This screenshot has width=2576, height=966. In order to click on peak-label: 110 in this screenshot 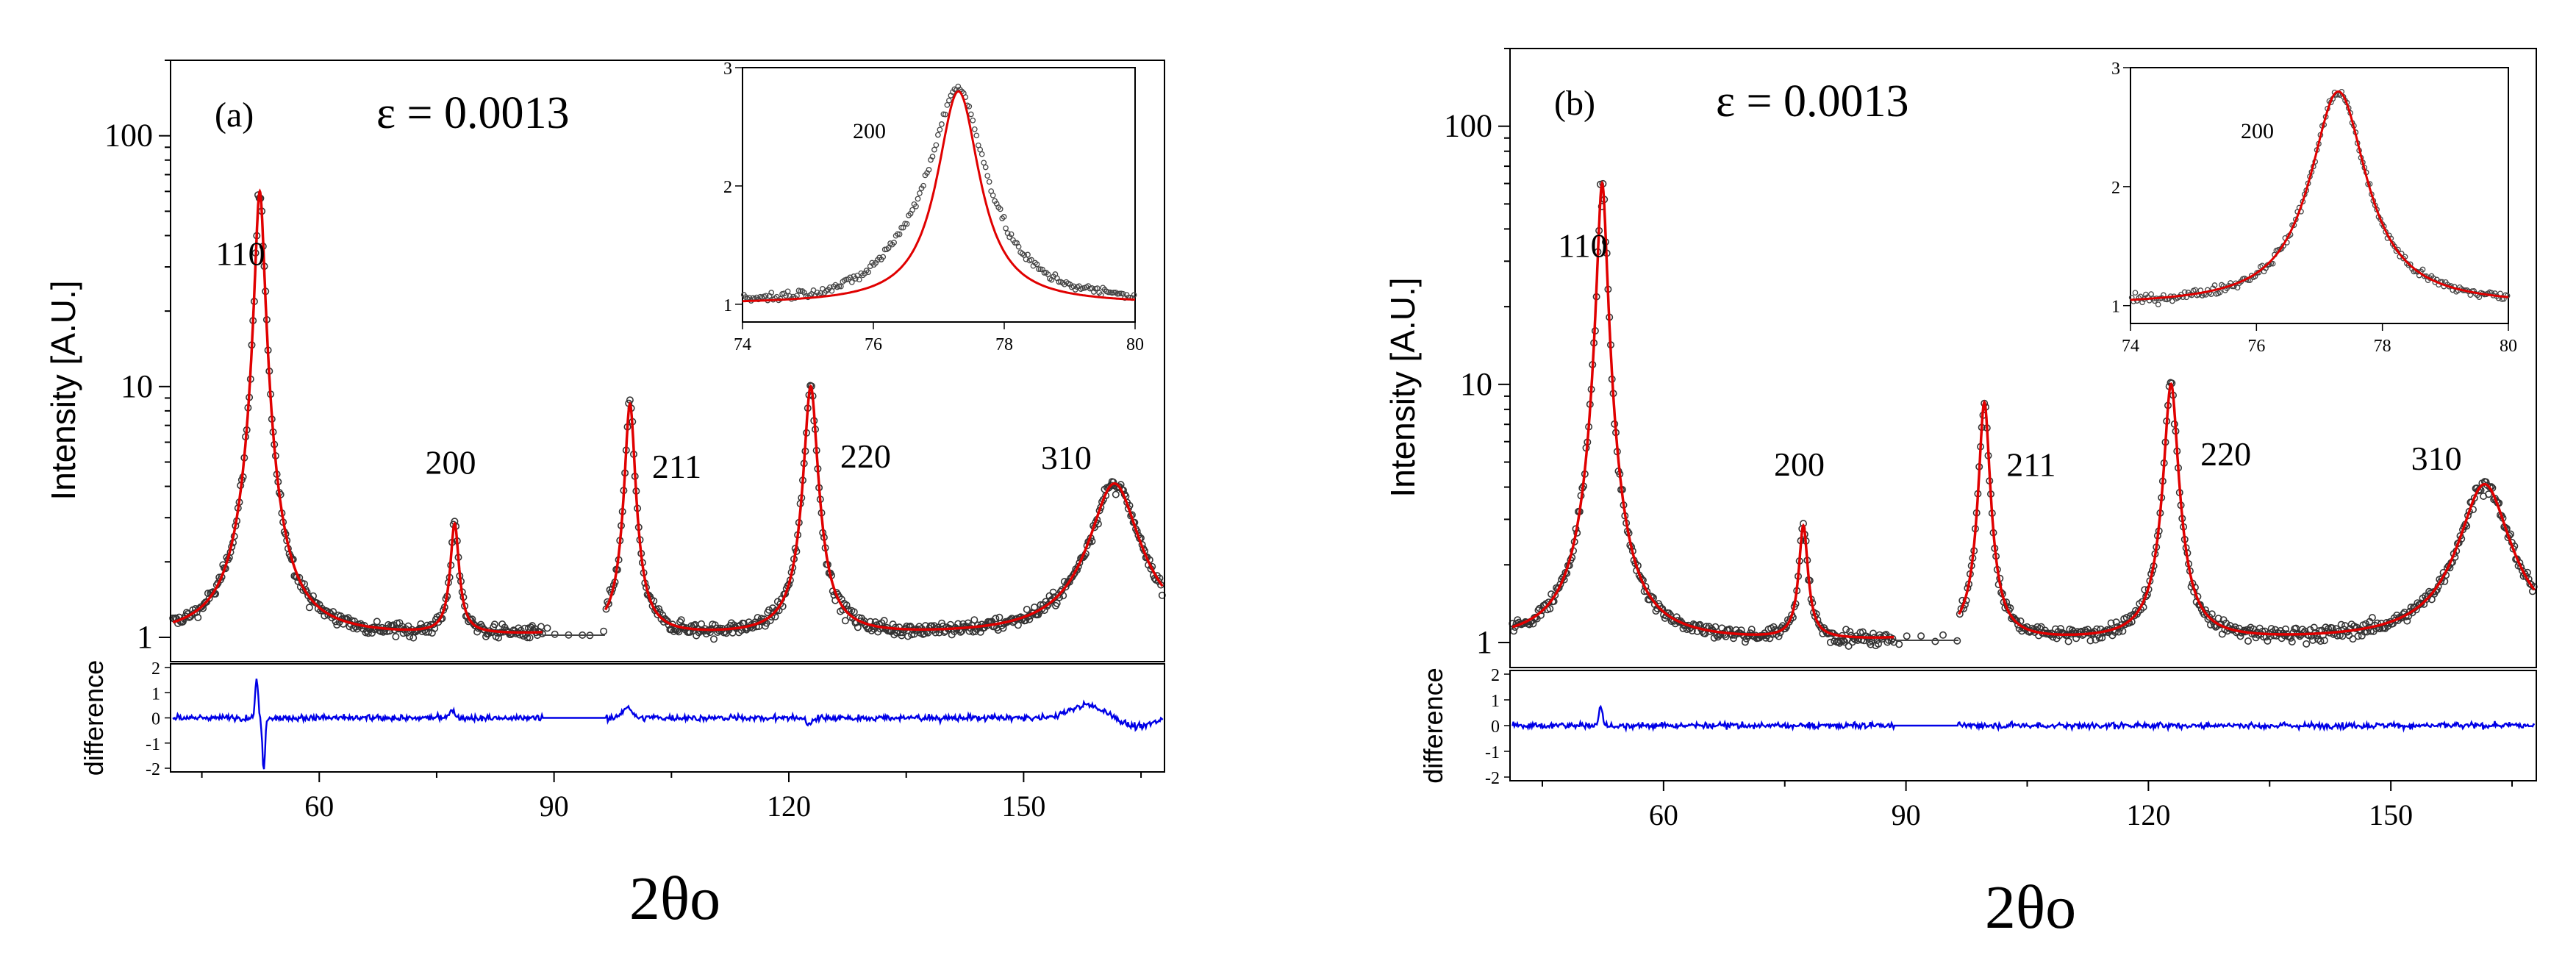, I will do `click(1582, 246)`.